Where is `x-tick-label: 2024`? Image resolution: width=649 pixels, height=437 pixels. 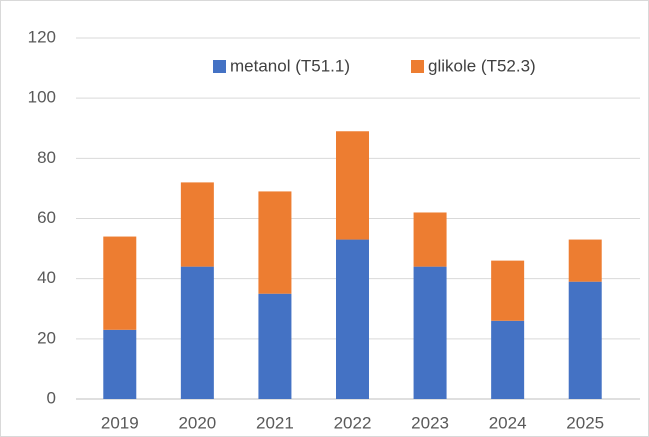 x-tick-label: 2024 is located at coordinates (508, 422).